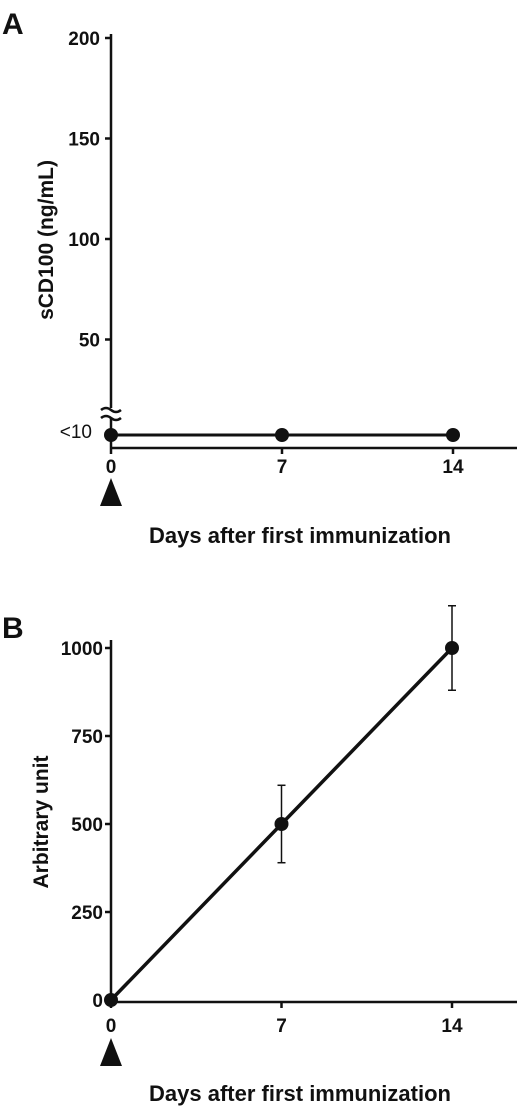 This screenshot has width=520, height=1113. What do you see at coordinates (13, 24) in the screenshot?
I see `panel-letter-a: A` at bounding box center [13, 24].